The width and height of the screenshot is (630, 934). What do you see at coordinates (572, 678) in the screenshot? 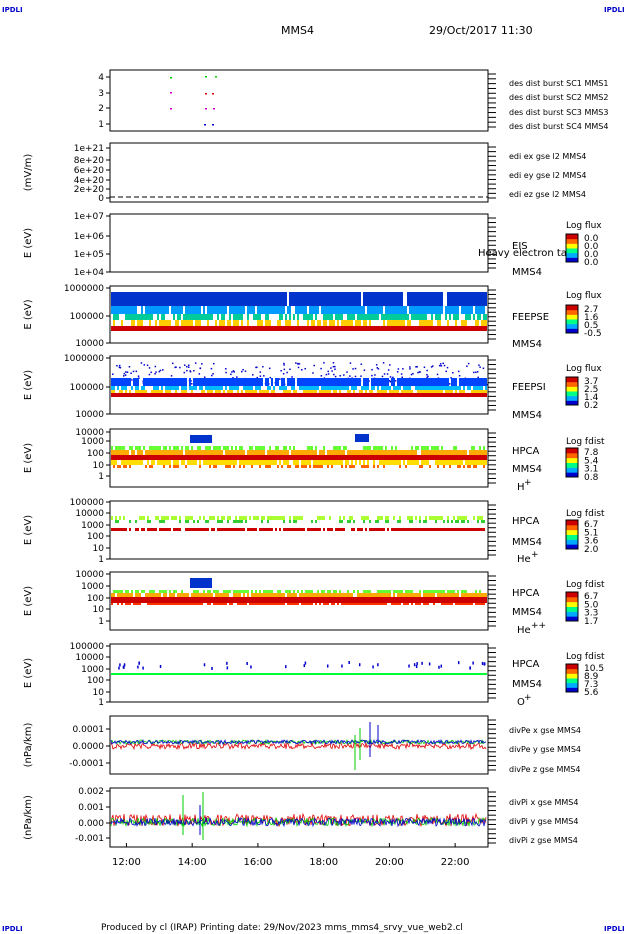
I see `colorbar-frame` at bounding box center [572, 678].